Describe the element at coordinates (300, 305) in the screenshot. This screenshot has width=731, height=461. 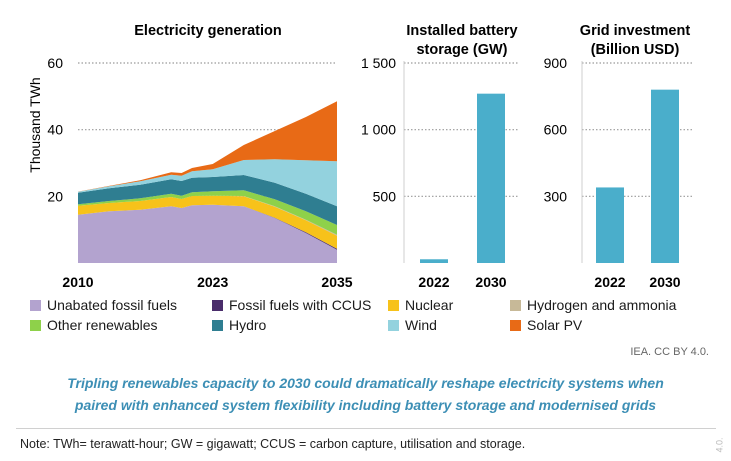
I see `legend-label: Fossil fuels with CCUS` at that location.